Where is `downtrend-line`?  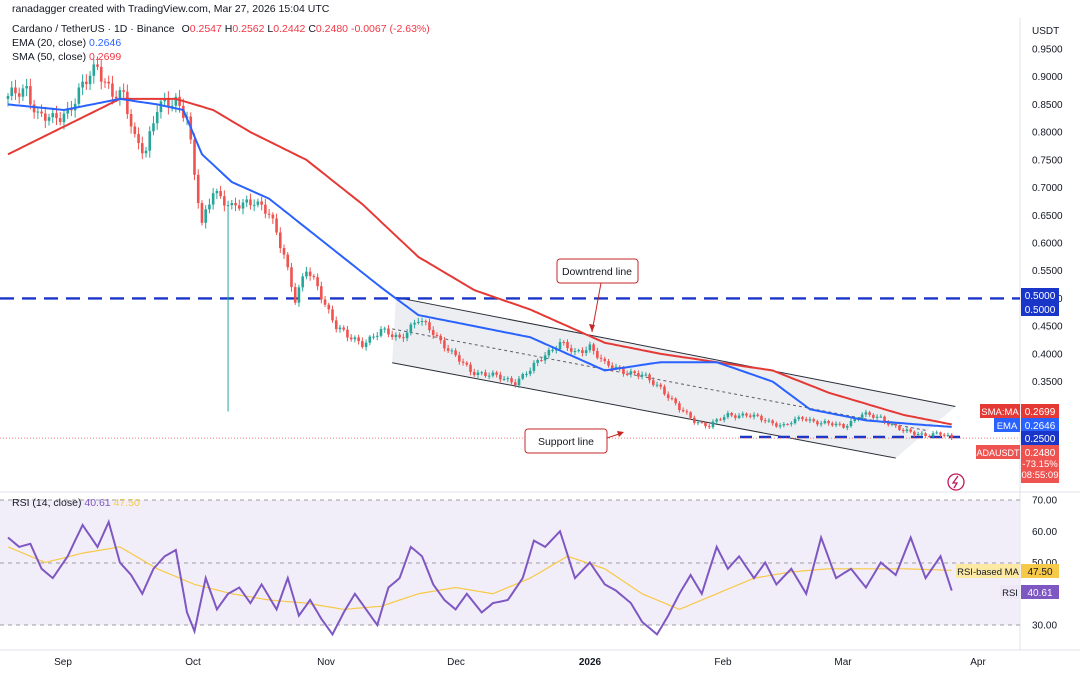 downtrend-line is located at coordinates (675, 352).